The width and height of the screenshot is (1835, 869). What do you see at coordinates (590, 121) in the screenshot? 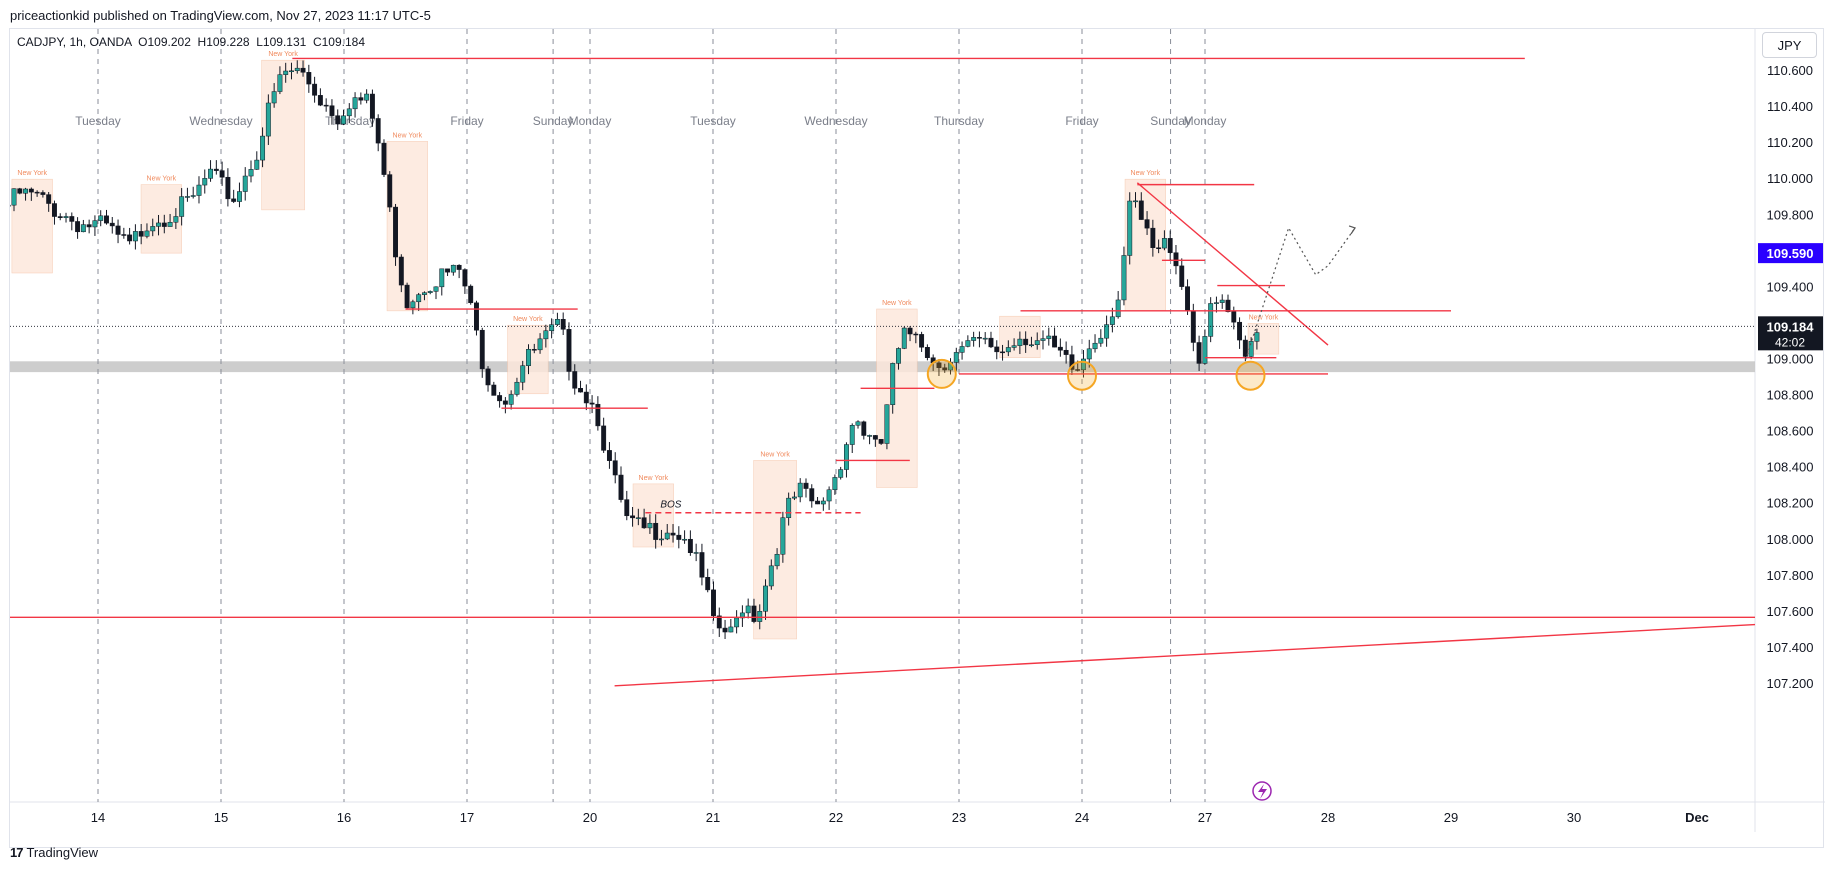
I see `day-label-5: Monday` at bounding box center [590, 121].